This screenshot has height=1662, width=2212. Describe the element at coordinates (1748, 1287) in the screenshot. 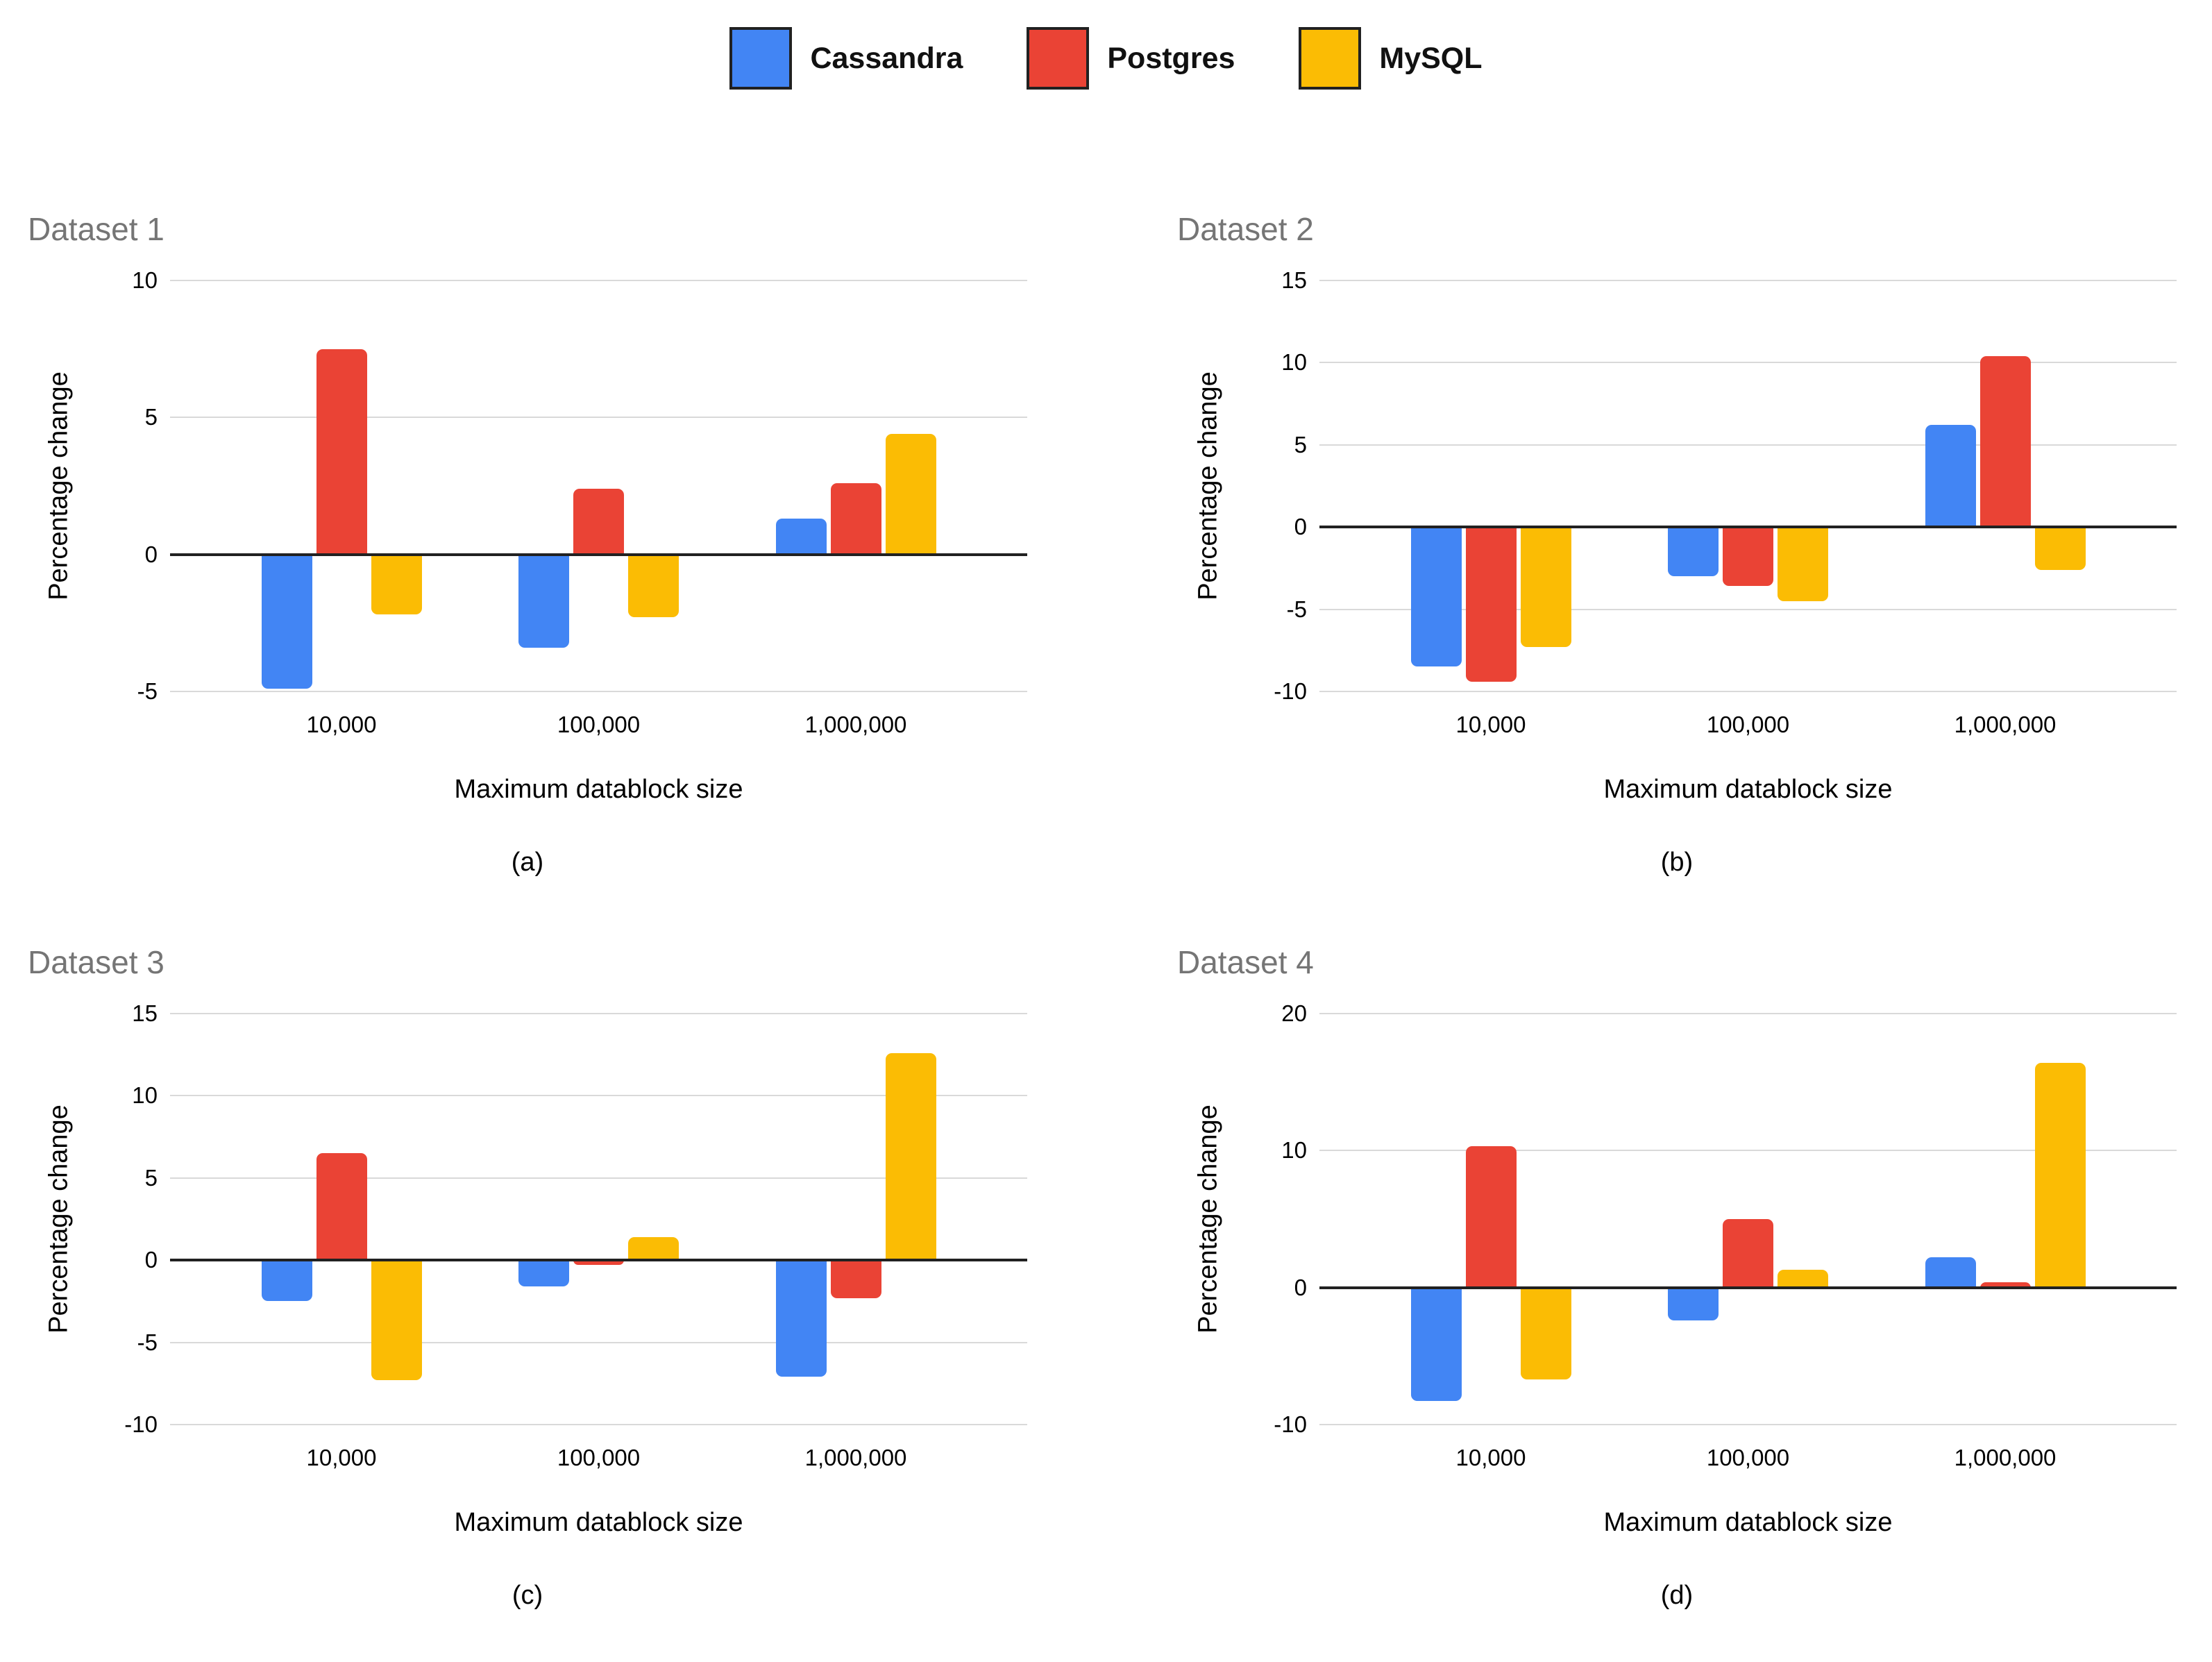

I see `zero-axis-line` at that location.